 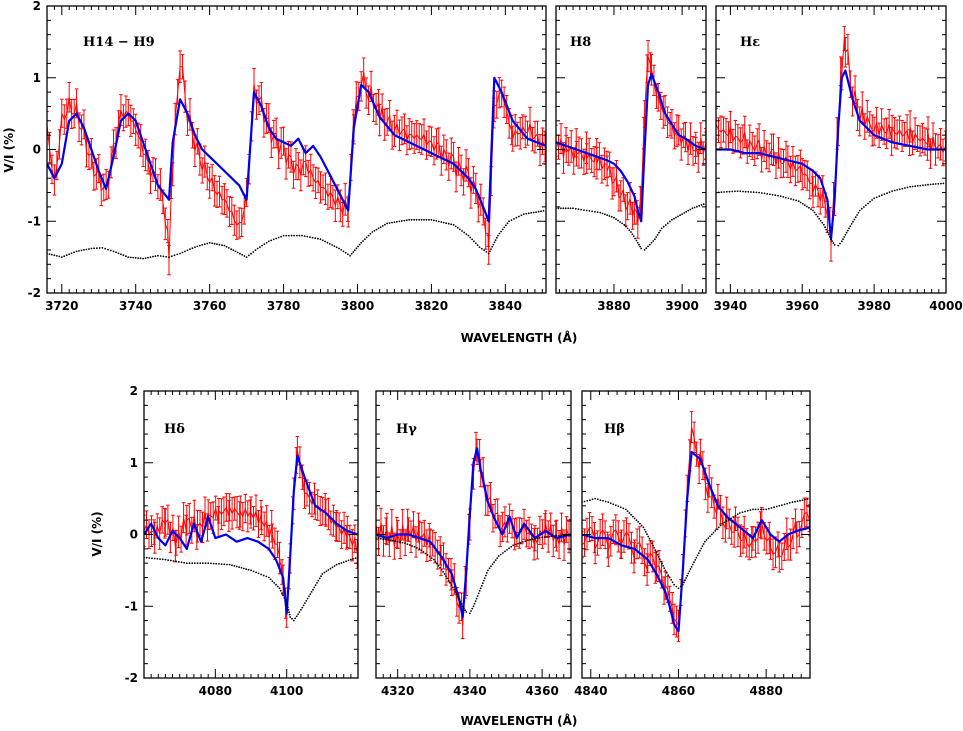 I want to click on panel-6: 4840 4860 4880 Hβ, so click(x=692, y=544).